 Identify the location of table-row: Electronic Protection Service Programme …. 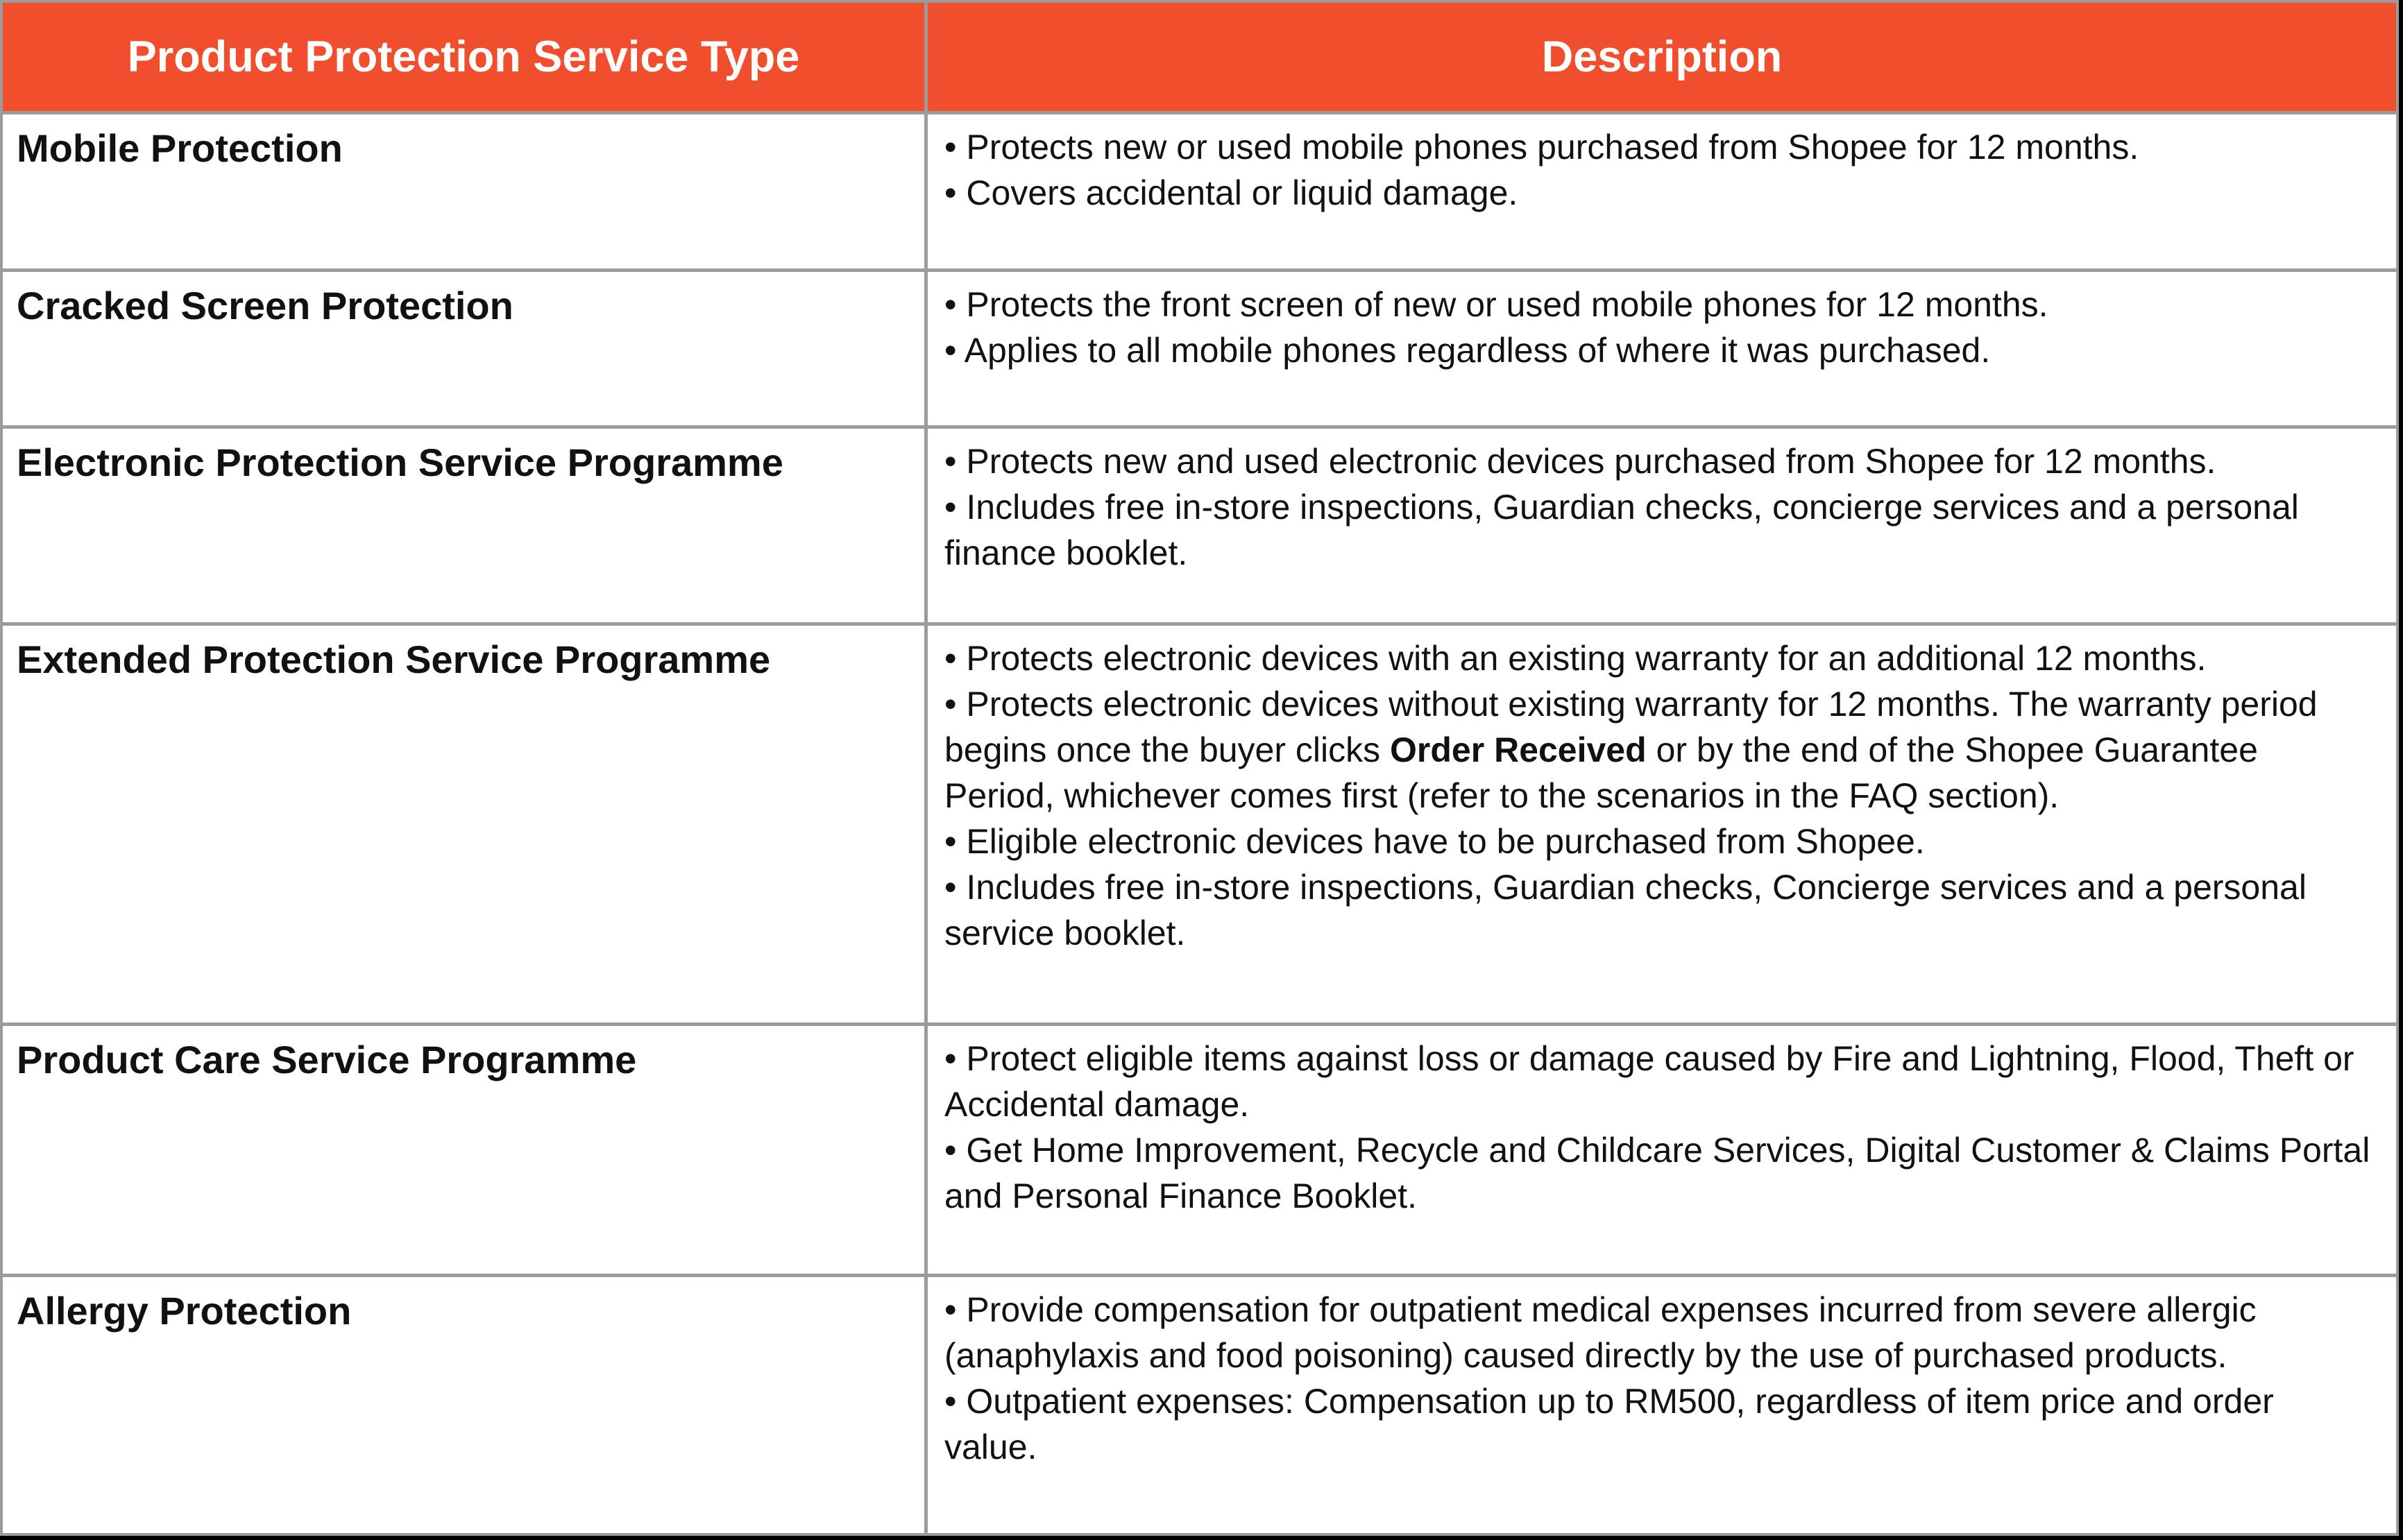
(1199, 527).